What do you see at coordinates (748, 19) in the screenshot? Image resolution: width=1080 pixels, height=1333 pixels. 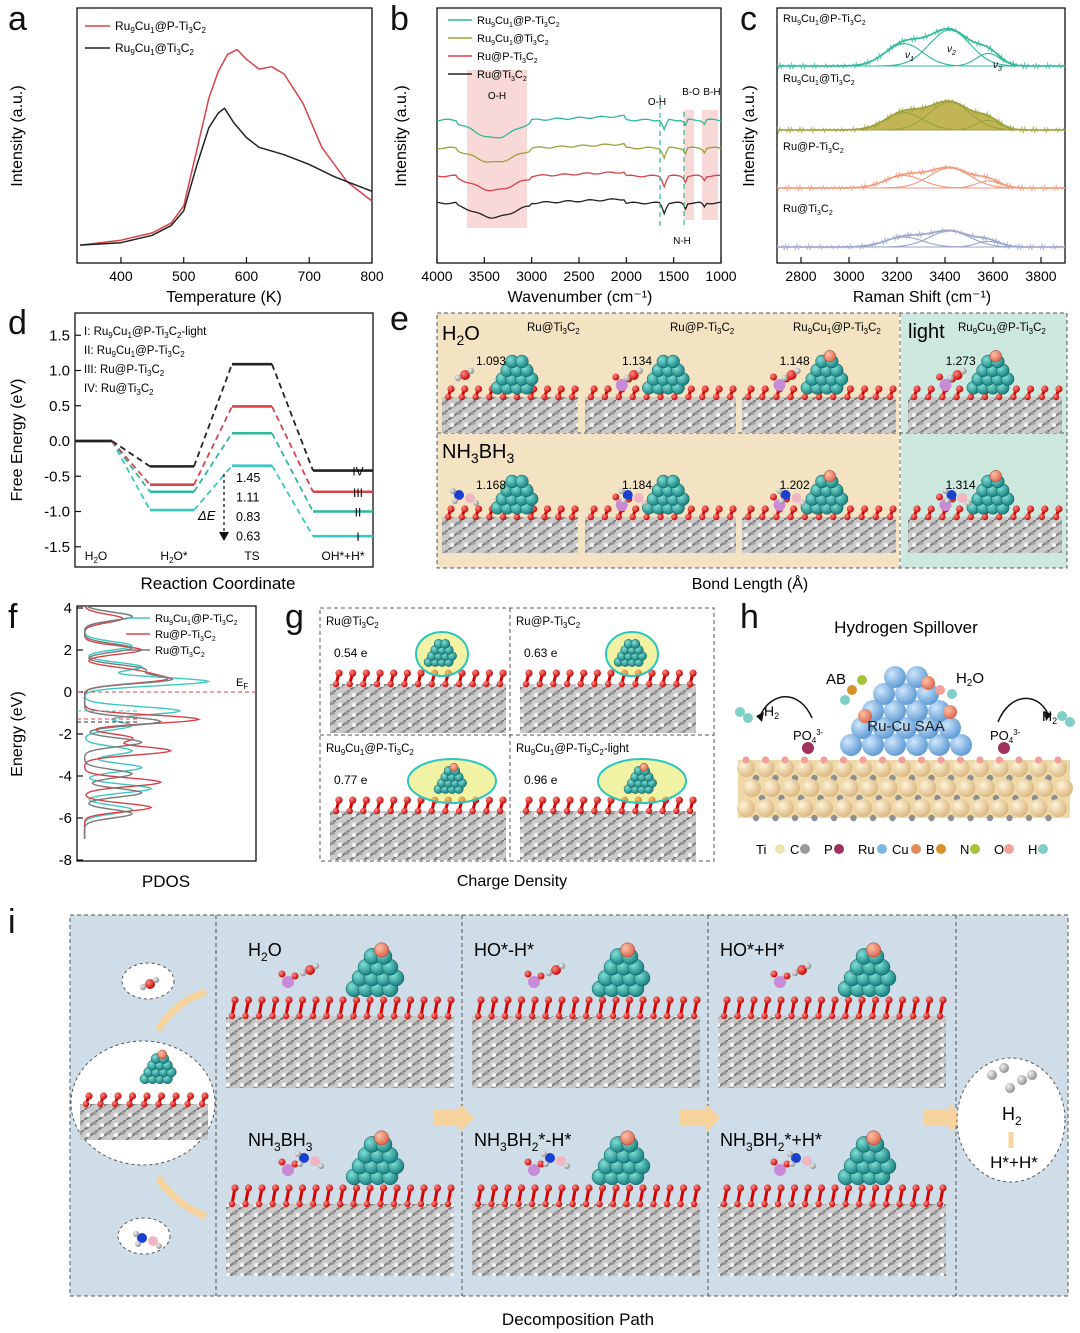 I see `panel-letter-c: c` at bounding box center [748, 19].